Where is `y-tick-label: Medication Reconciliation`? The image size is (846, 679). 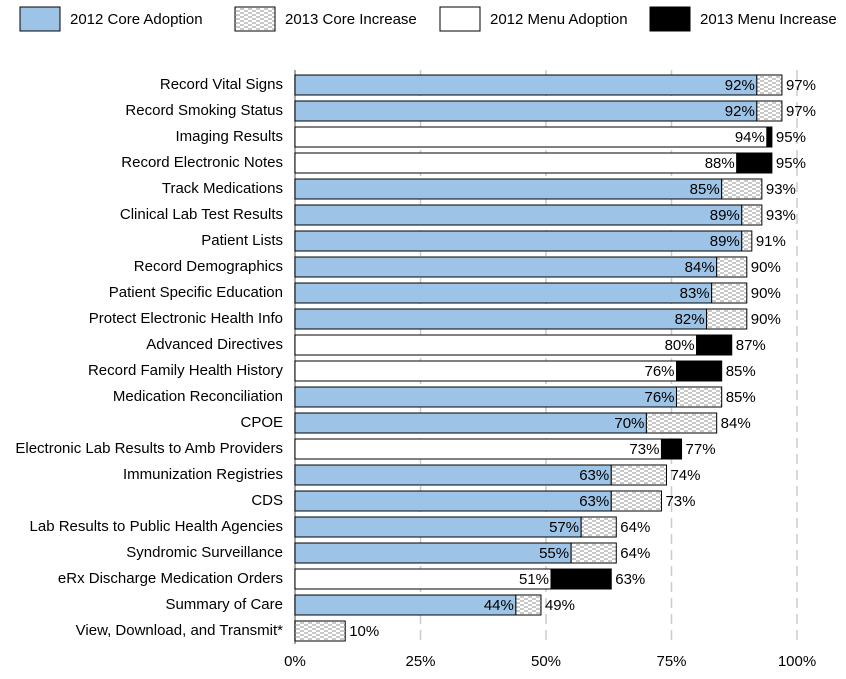 y-tick-label: Medication Reconciliation is located at coordinates (198, 396).